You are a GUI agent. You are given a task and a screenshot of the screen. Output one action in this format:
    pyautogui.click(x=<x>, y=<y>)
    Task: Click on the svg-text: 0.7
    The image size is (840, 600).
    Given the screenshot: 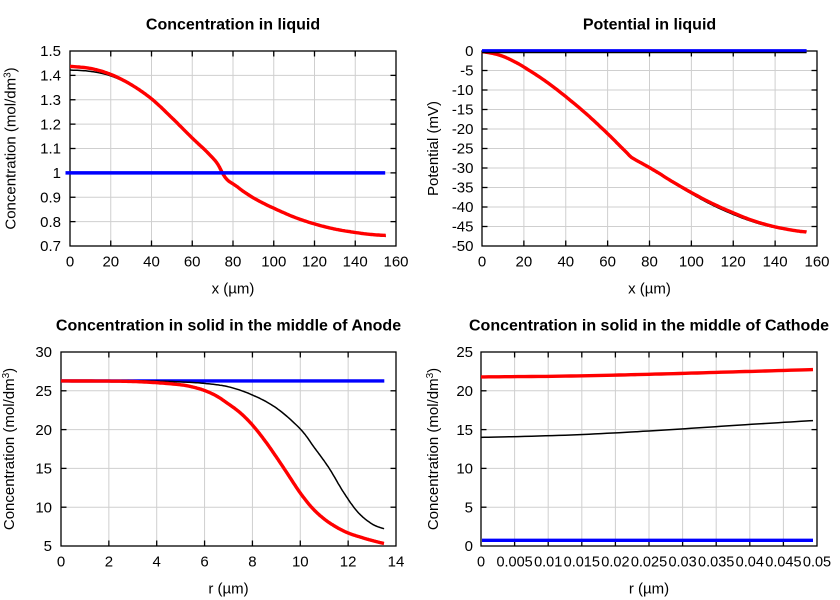 What is the action you would take?
    pyautogui.click(x=50, y=246)
    